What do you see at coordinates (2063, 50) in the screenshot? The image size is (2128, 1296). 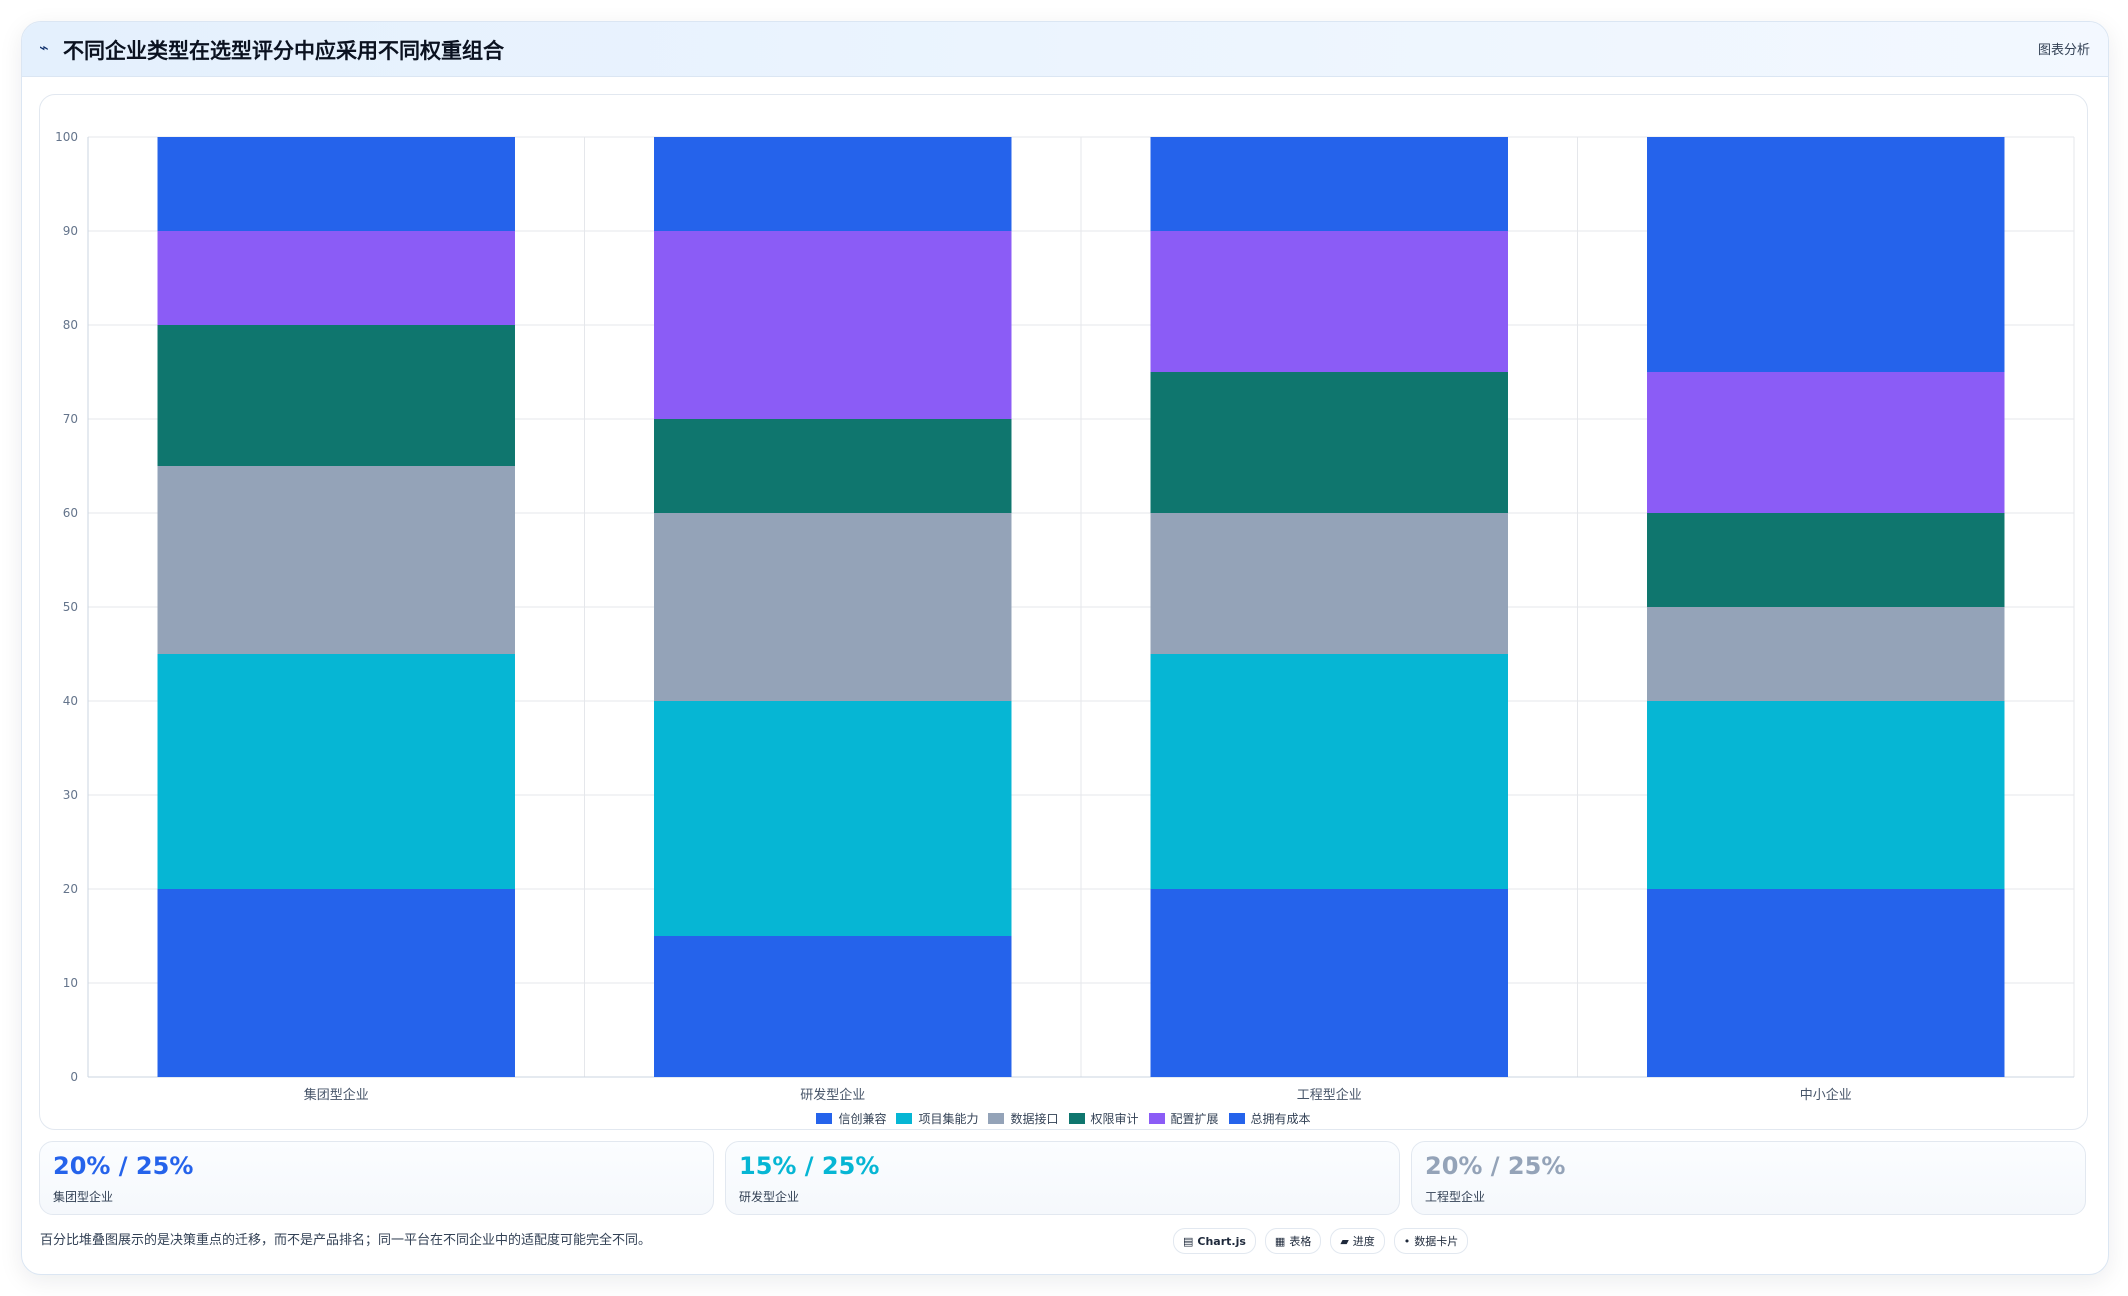 I see `chart-analysis-label: 图表分析` at bounding box center [2063, 50].